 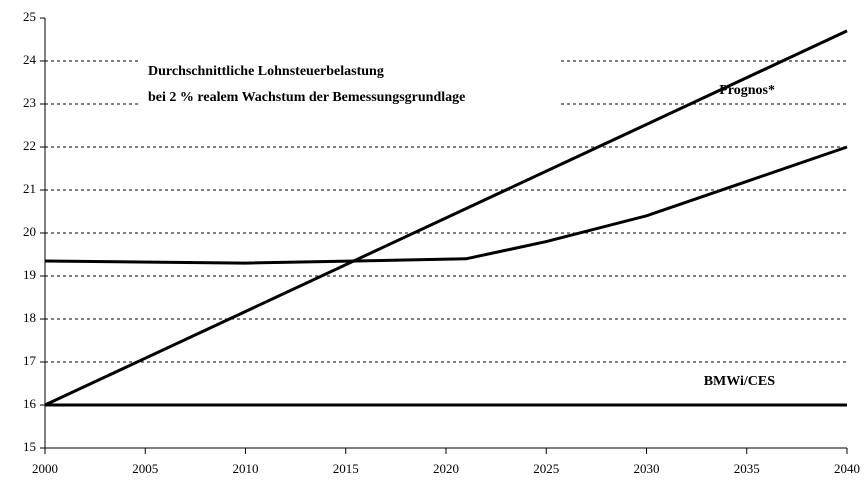 What do you see at coordinates (29, 16) in the screenshot?
I see `y-tick-label: 25` at bounding box center [29, 16].